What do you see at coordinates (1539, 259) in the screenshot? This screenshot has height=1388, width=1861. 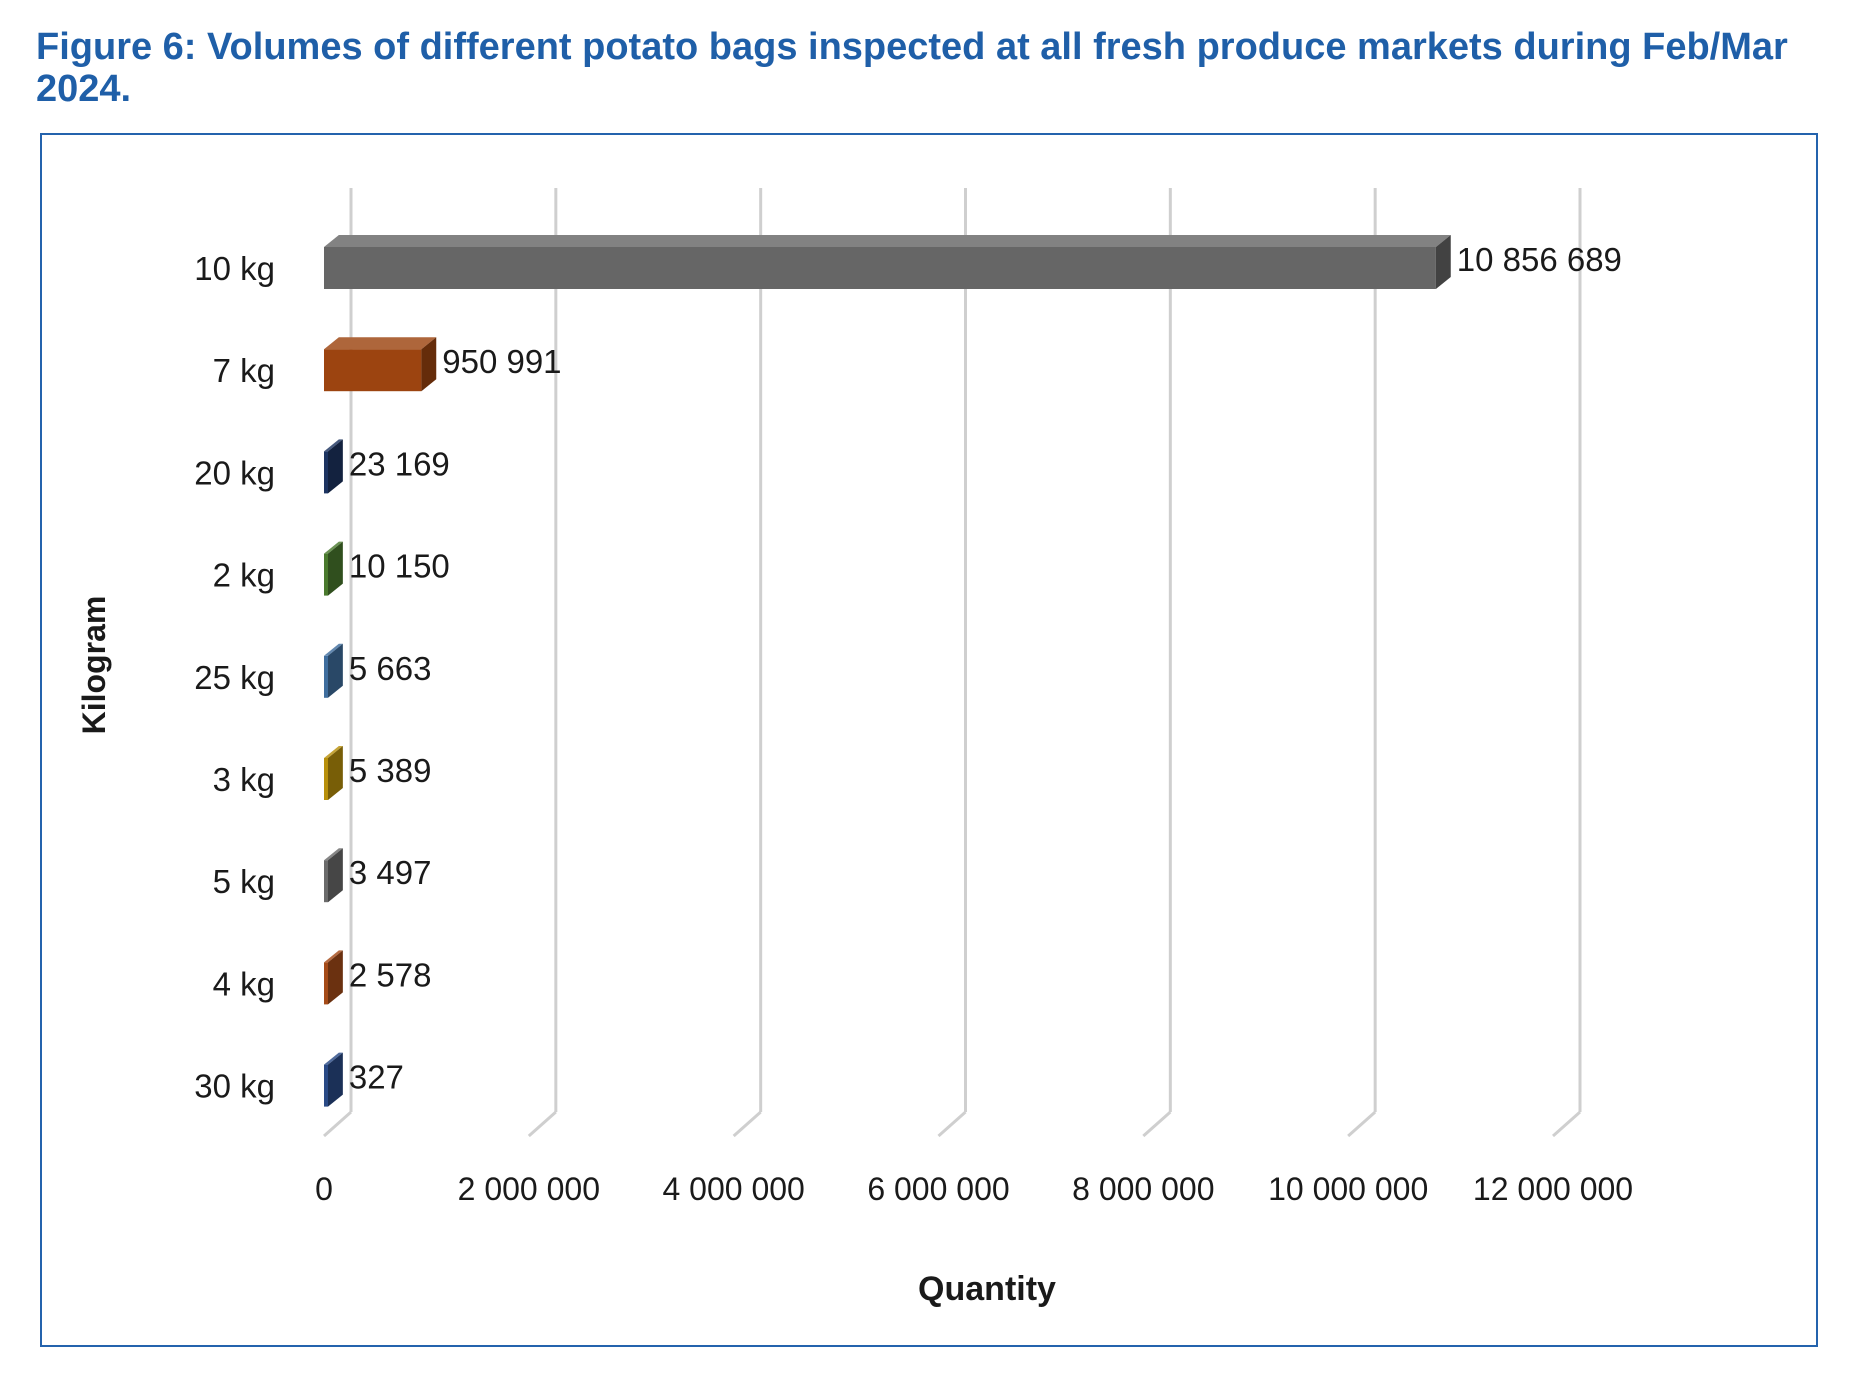 I see `value-label: 10 856 689` at bounding box center [1539, 259].